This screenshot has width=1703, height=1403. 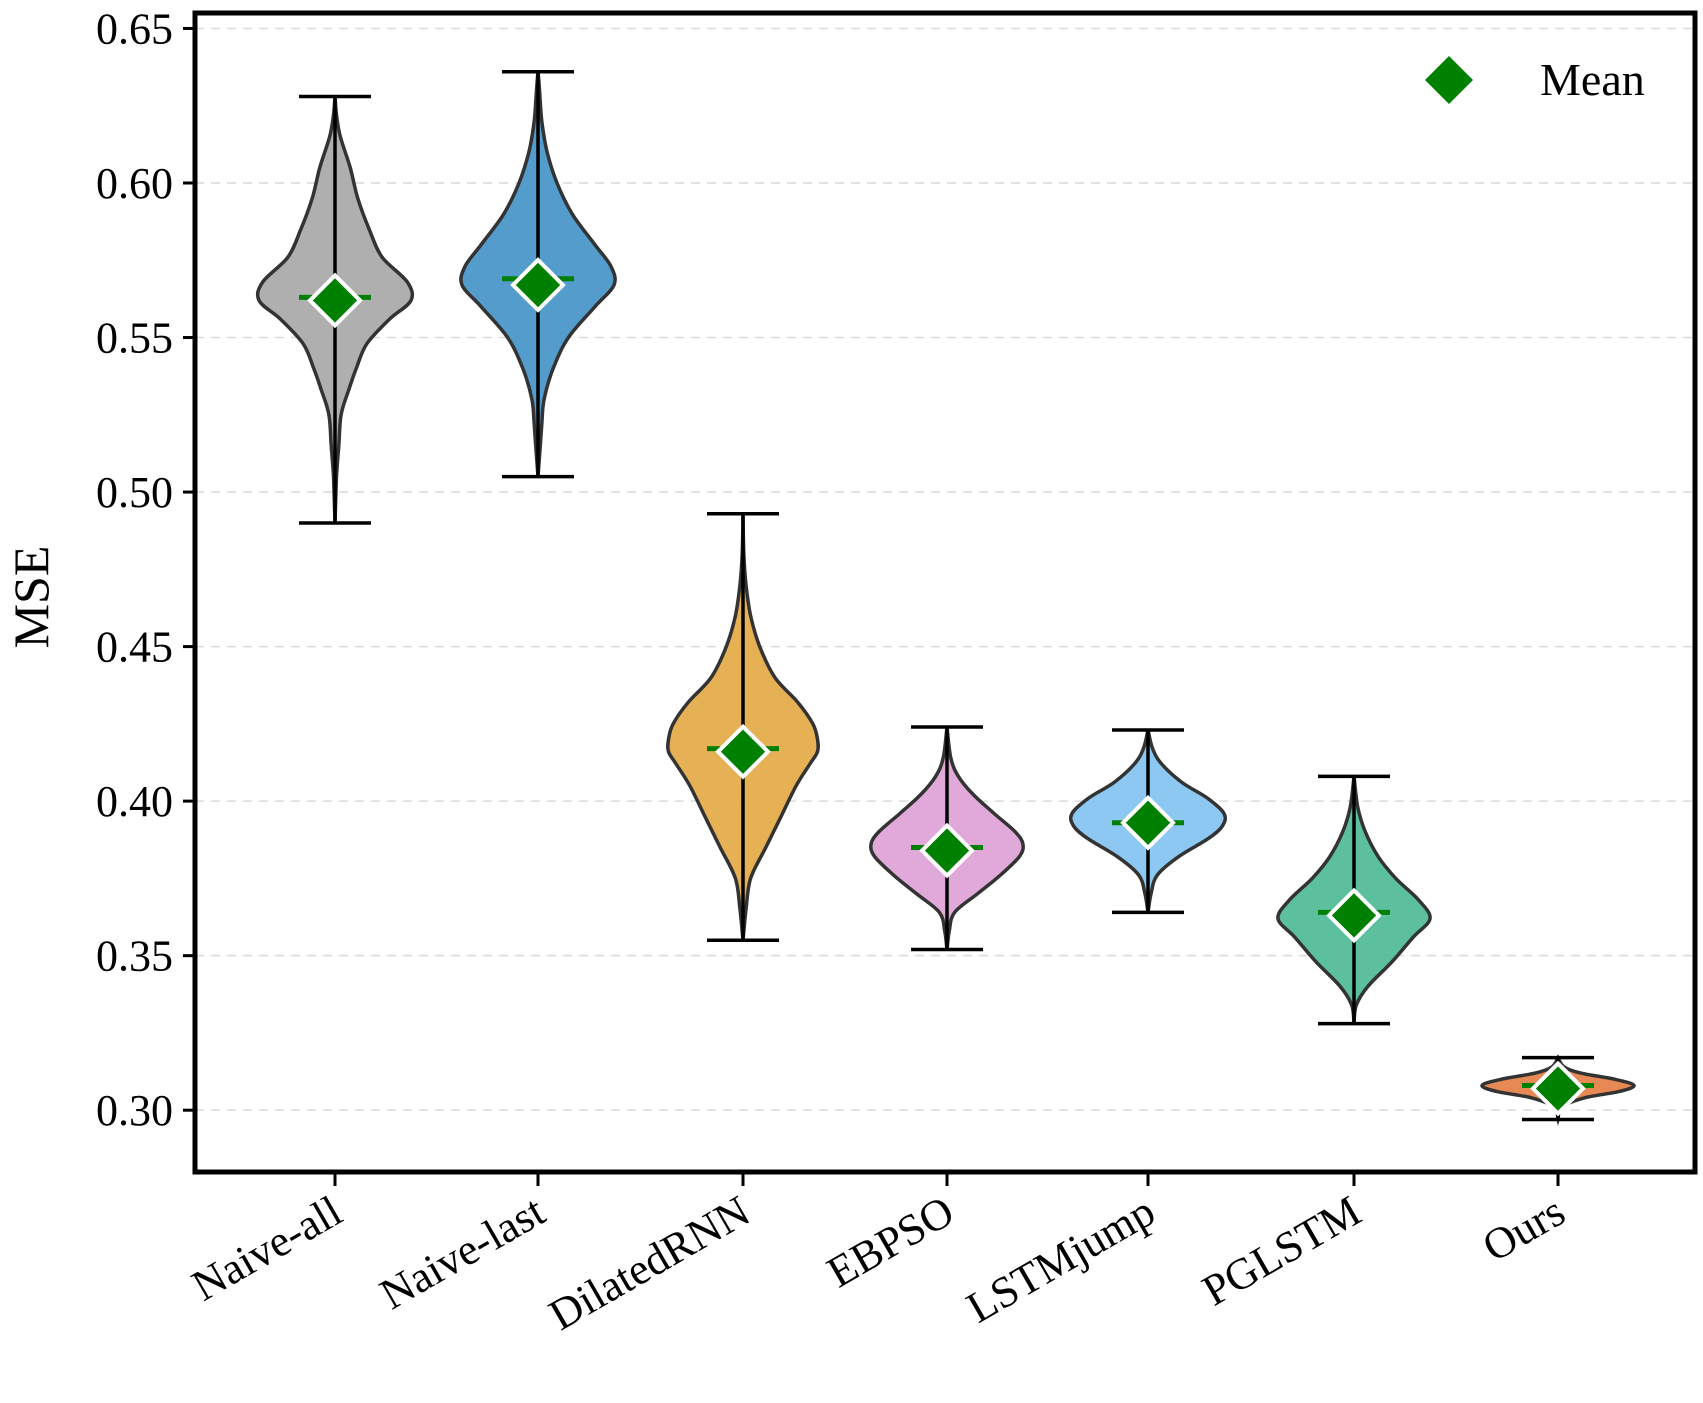 I want to click on y-tick-label: 0.60, so click(x=134, y=183).